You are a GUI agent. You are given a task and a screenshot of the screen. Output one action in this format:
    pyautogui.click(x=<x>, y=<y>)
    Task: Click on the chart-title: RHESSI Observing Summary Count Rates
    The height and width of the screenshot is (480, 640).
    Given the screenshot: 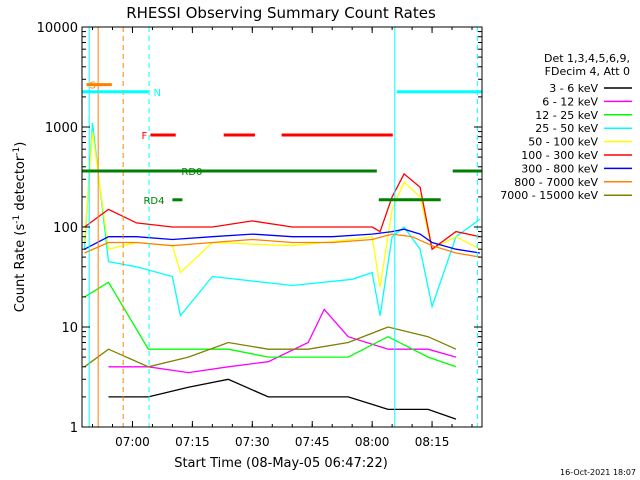 What is the action you would take?
    pyautogui.click(x=281, y=13)
    